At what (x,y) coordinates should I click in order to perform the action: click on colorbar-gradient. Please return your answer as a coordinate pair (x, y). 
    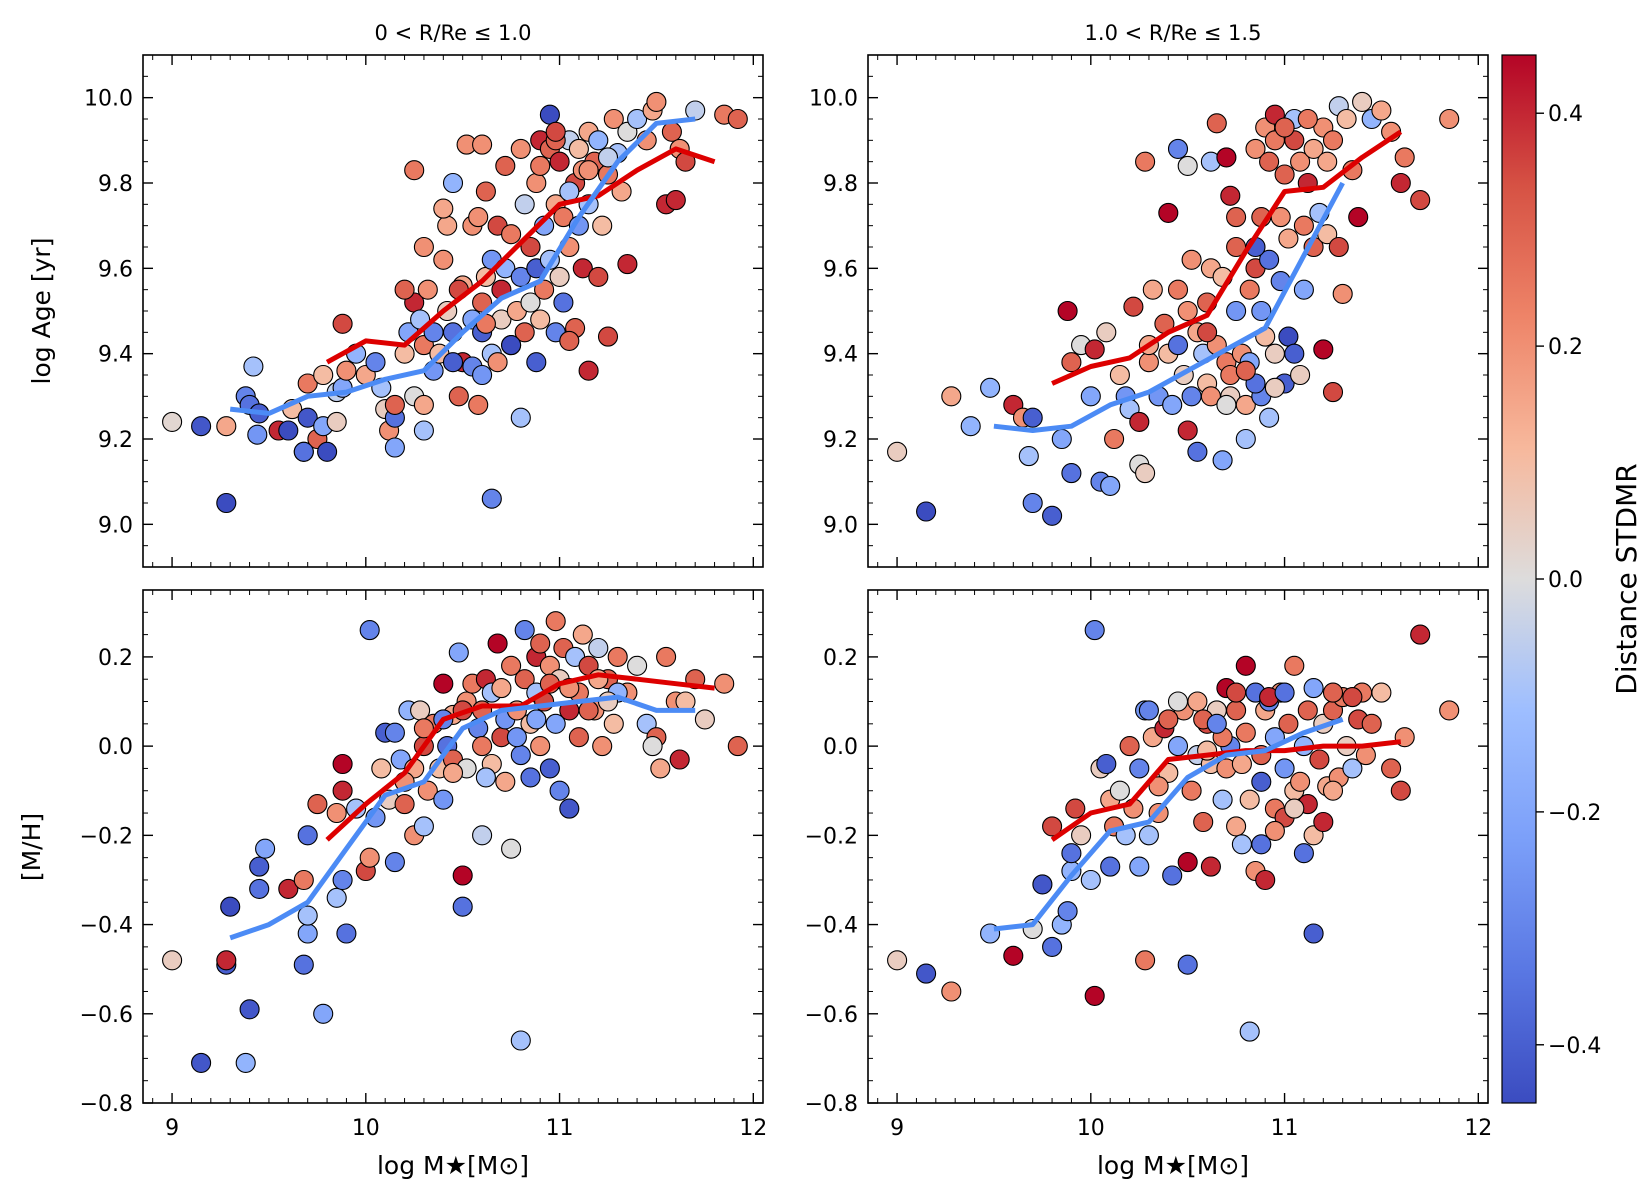
    Looking at the image, I should click on (1519, 579).